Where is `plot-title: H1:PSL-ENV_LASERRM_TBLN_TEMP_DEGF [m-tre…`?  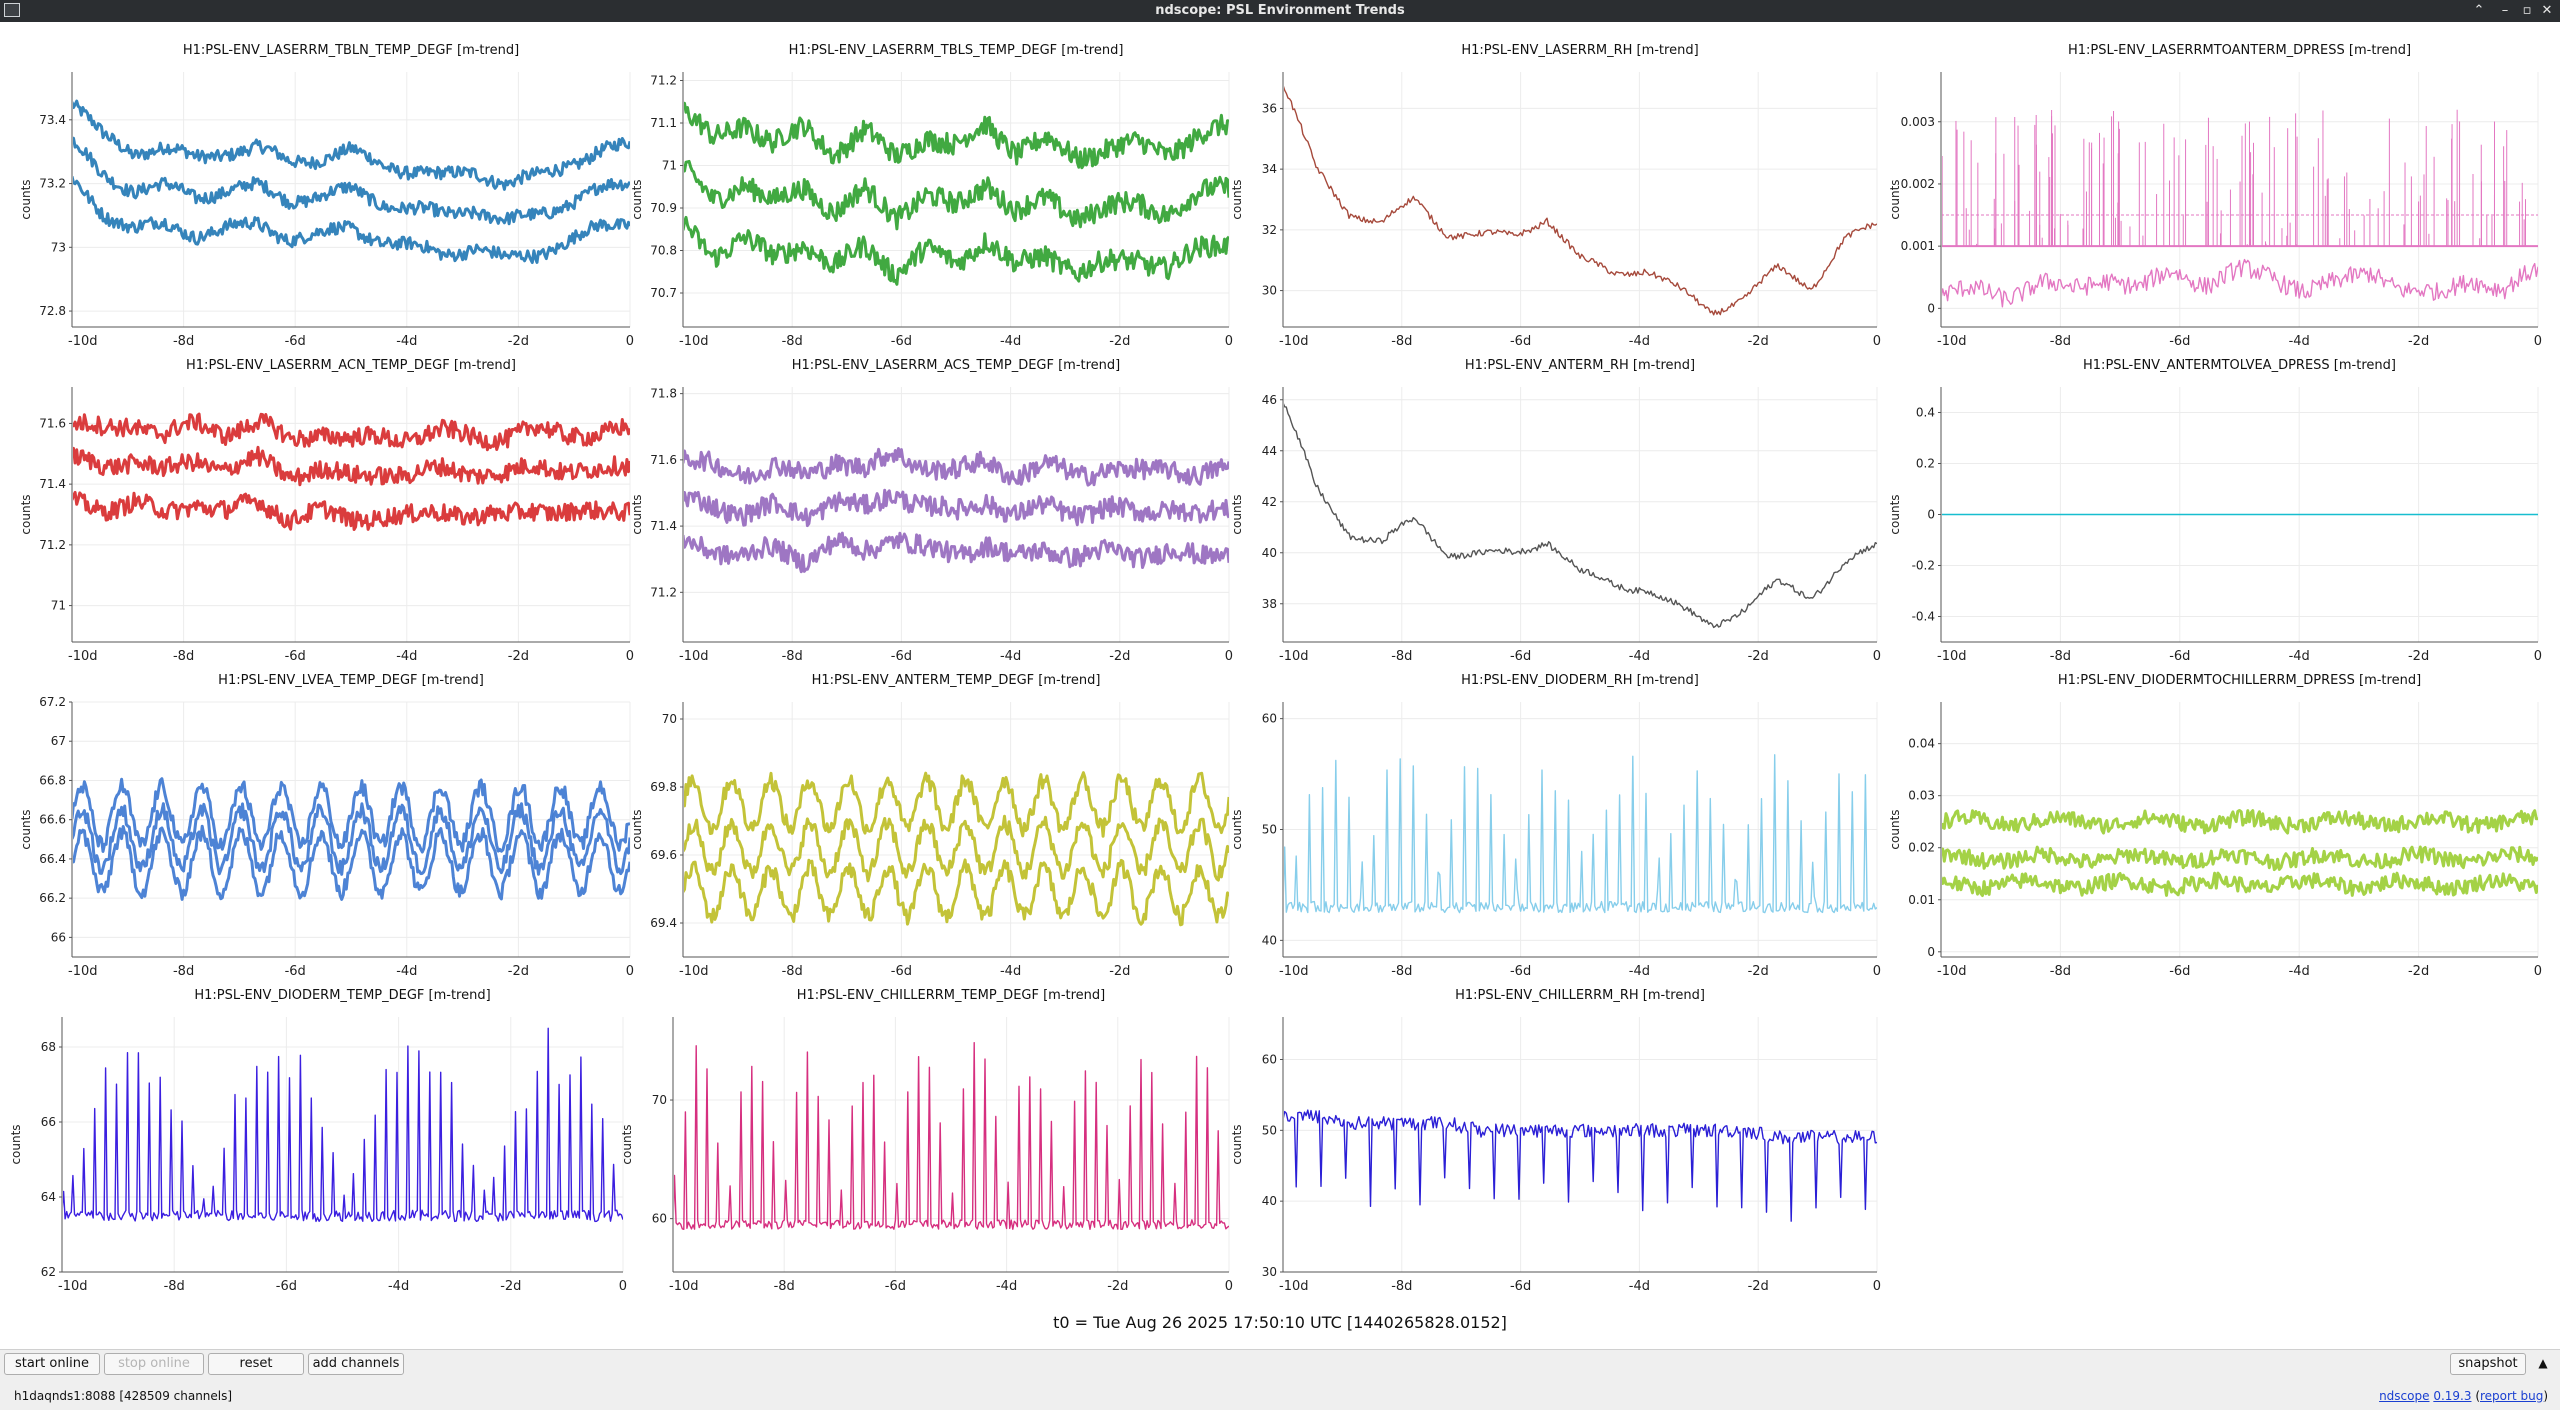
plot-title: H1:PSL-ENV_LASERRM_TBLN_TEMP_DEGF [m-tre… is located at coordinates (351, 50).